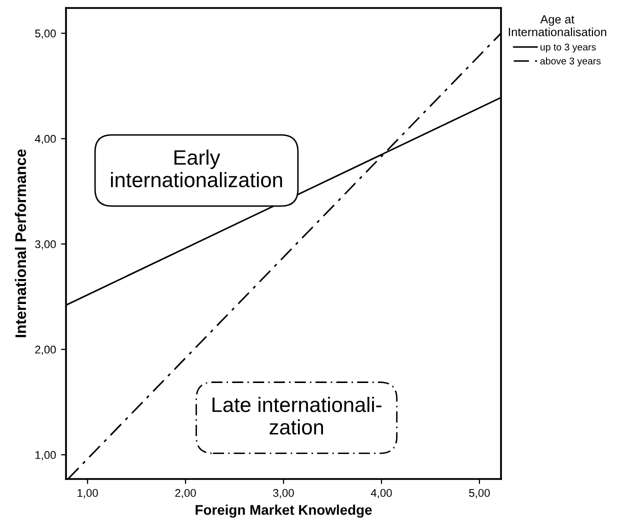 Image resolution: width=621 pixels, height=527 pixels. What do you see at coordinates (45, 350) in the screenshot?
I see `y-tick-label: 2,00` at bounding box center [45, 350].